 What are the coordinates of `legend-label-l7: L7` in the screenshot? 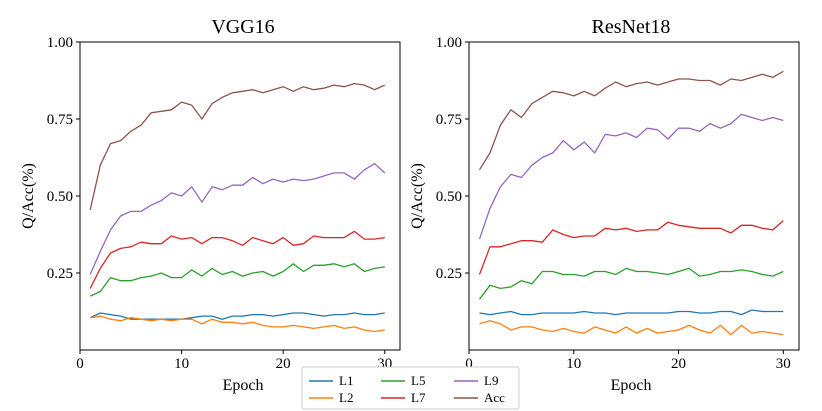 It's located at (418, 397).